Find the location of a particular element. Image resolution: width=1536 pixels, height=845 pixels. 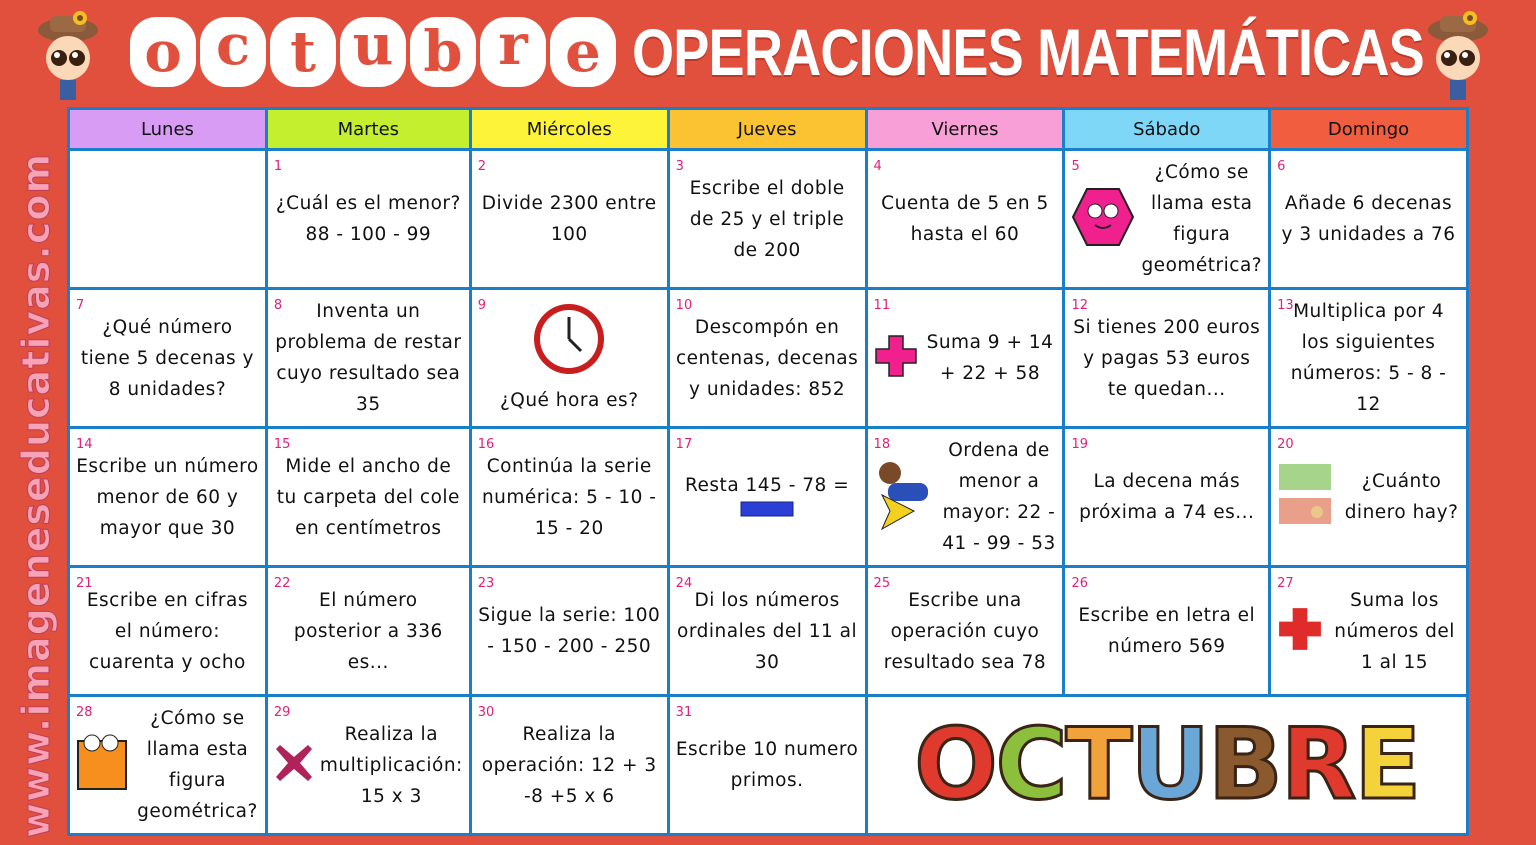

clock-icon is located at coordinates (569, 341).